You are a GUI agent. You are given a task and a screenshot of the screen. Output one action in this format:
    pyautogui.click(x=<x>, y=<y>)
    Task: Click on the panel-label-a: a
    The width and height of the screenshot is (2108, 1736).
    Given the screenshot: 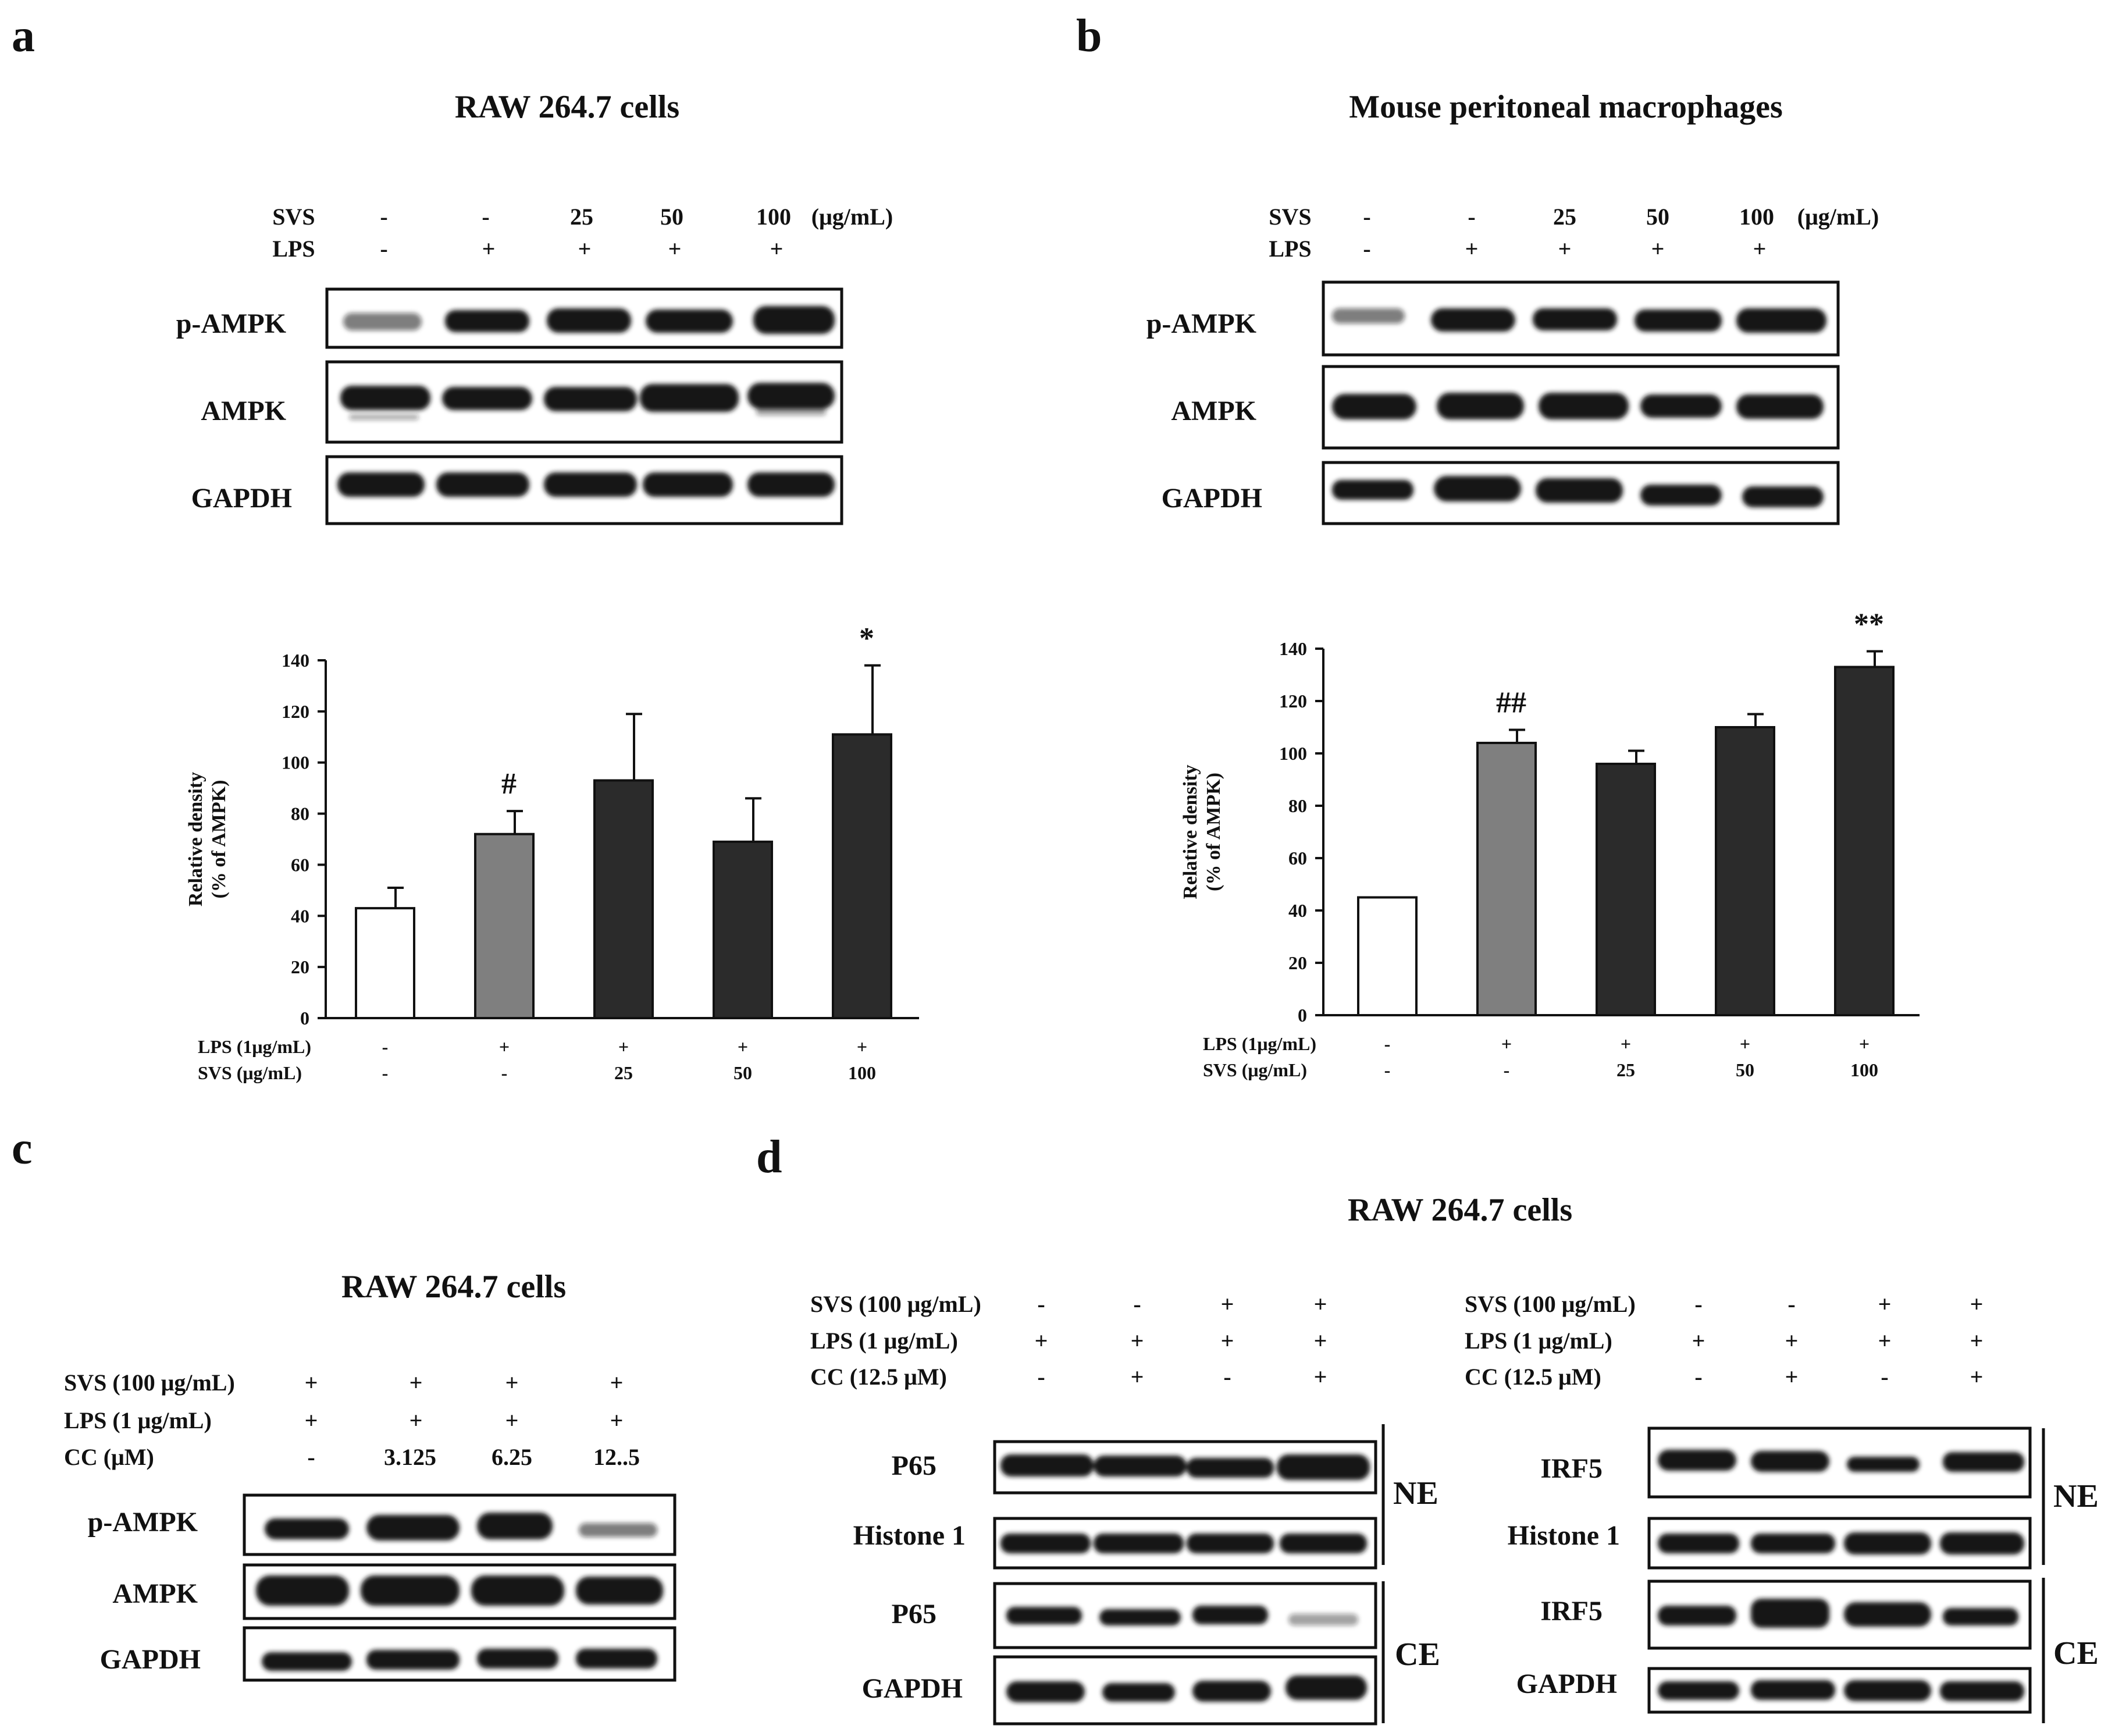 What is the action you would take?
    pyautogui.click(x=23, y=36)
    